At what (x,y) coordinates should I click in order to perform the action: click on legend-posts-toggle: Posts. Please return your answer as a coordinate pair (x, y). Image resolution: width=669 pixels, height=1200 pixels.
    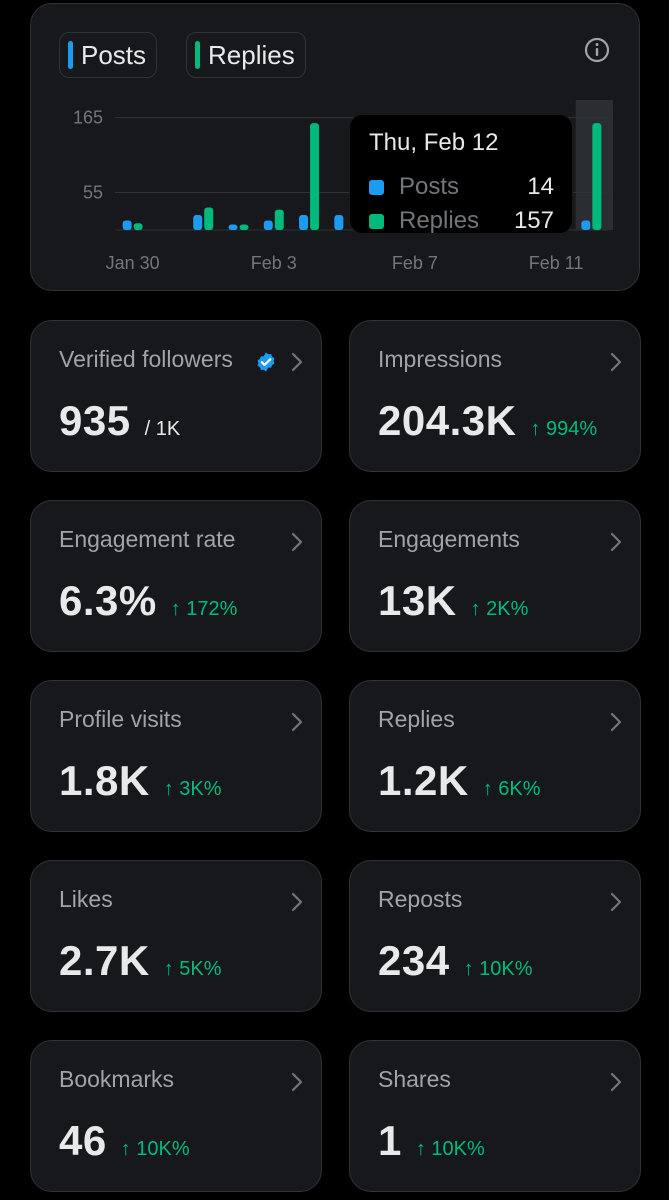
    Looking at the image, I should click on (108, 55).